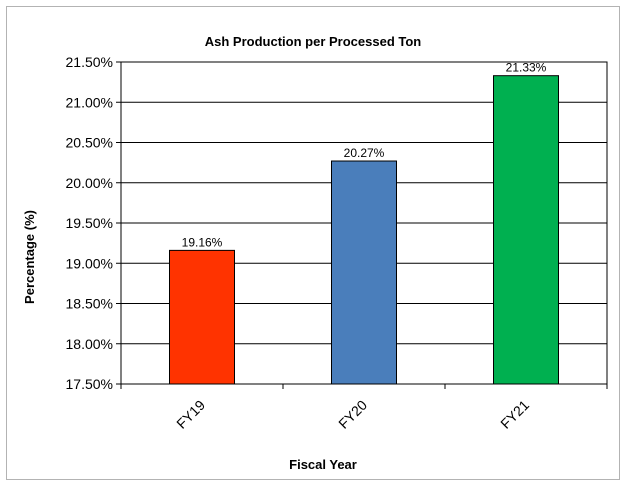 The height and width of the screenshot is (485, 626). I want to click on data-label: 19.16%, so click(202, 242).